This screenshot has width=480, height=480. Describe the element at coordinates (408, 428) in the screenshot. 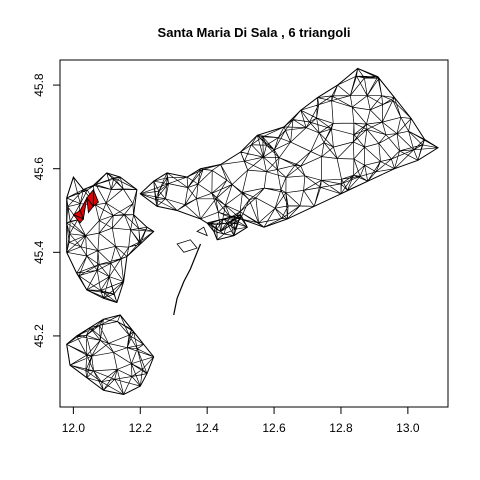

I see `x-tick-label: 13.0` at that location.